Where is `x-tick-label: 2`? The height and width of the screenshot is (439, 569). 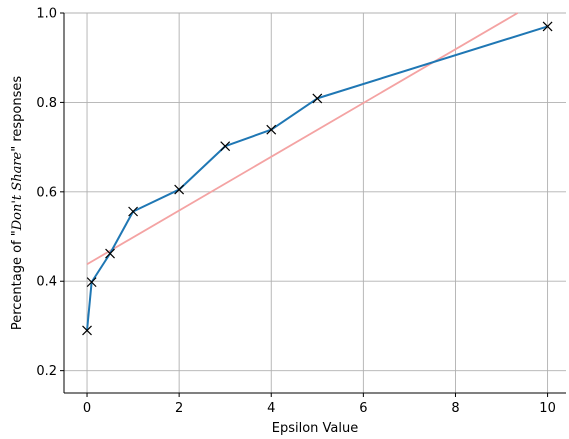 x-tick-label: 2 is located at coordinates (179, 408).